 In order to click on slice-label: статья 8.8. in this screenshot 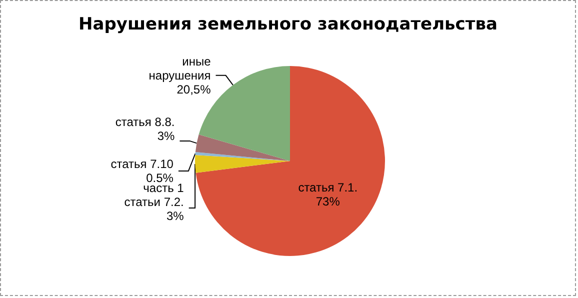, I will do `click(145, 121)`.